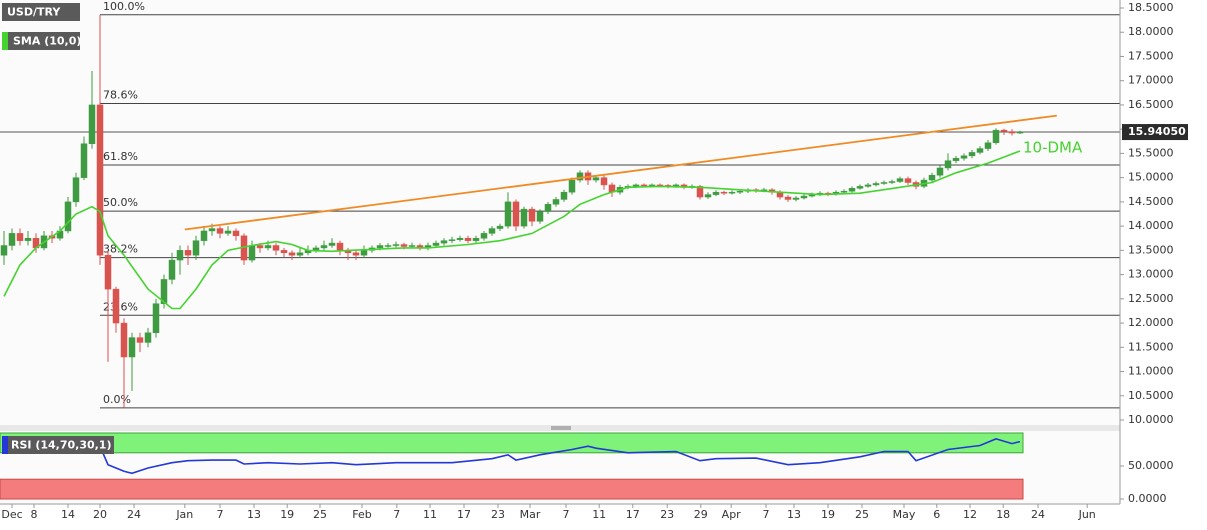 Image resolution: width=1207 pixels, height=530 pixels. What do you see at coordinates (120, 94) in the screenshot?
I see `fib-label: 78.6%` at bounding box center [120, 94].